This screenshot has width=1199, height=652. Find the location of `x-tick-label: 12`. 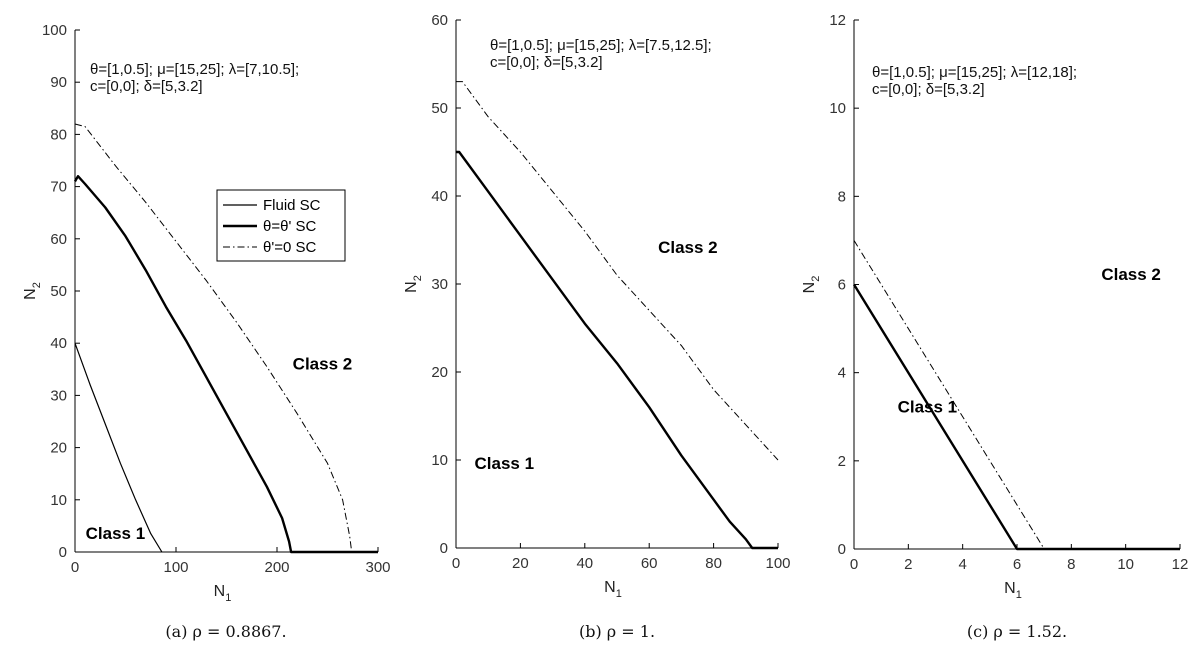

x-tick-label: 12 is located at coordinates (1180, 564).